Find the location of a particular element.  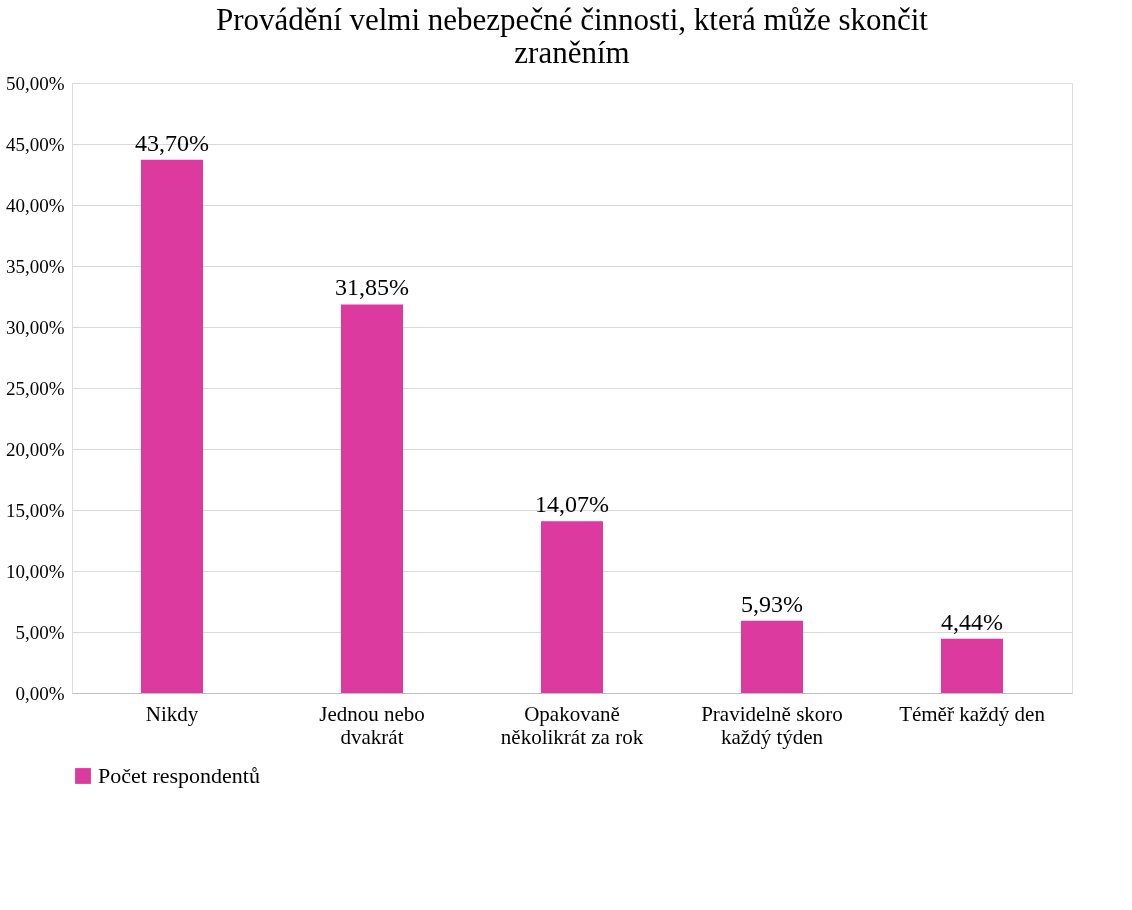

y-tick-label: 20,00% is located at coordinates (35, 449).